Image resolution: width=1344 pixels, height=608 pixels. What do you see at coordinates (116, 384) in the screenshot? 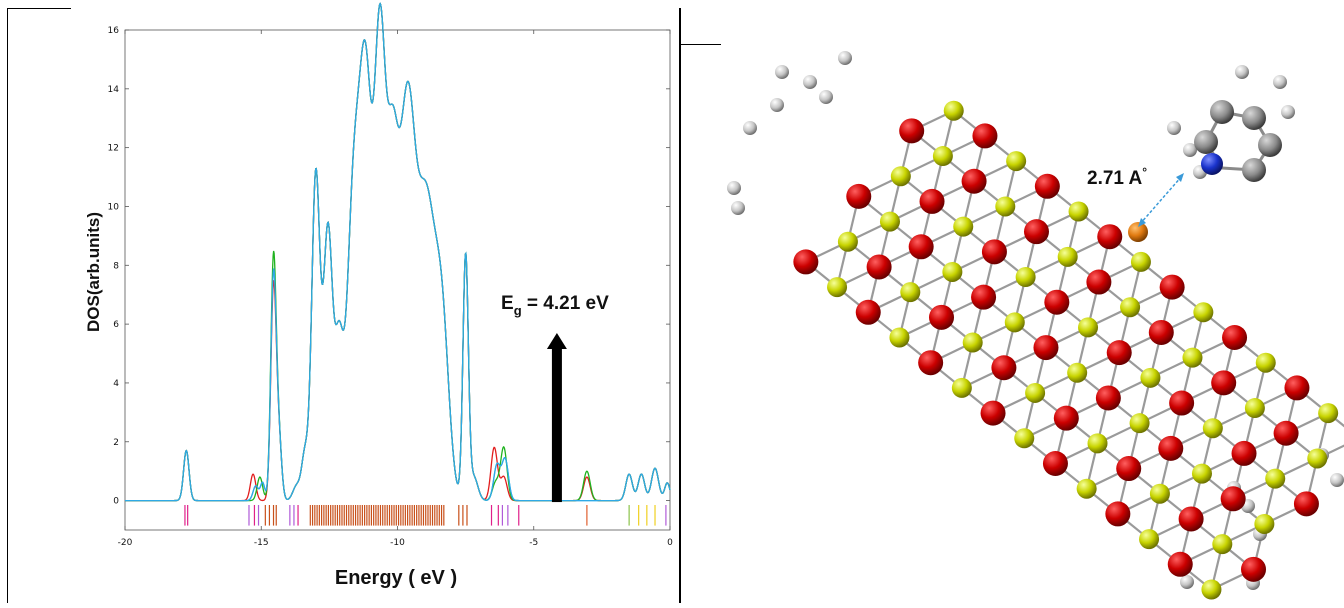
I see `y-tick-label: 4` at bounding box center [116, 384].